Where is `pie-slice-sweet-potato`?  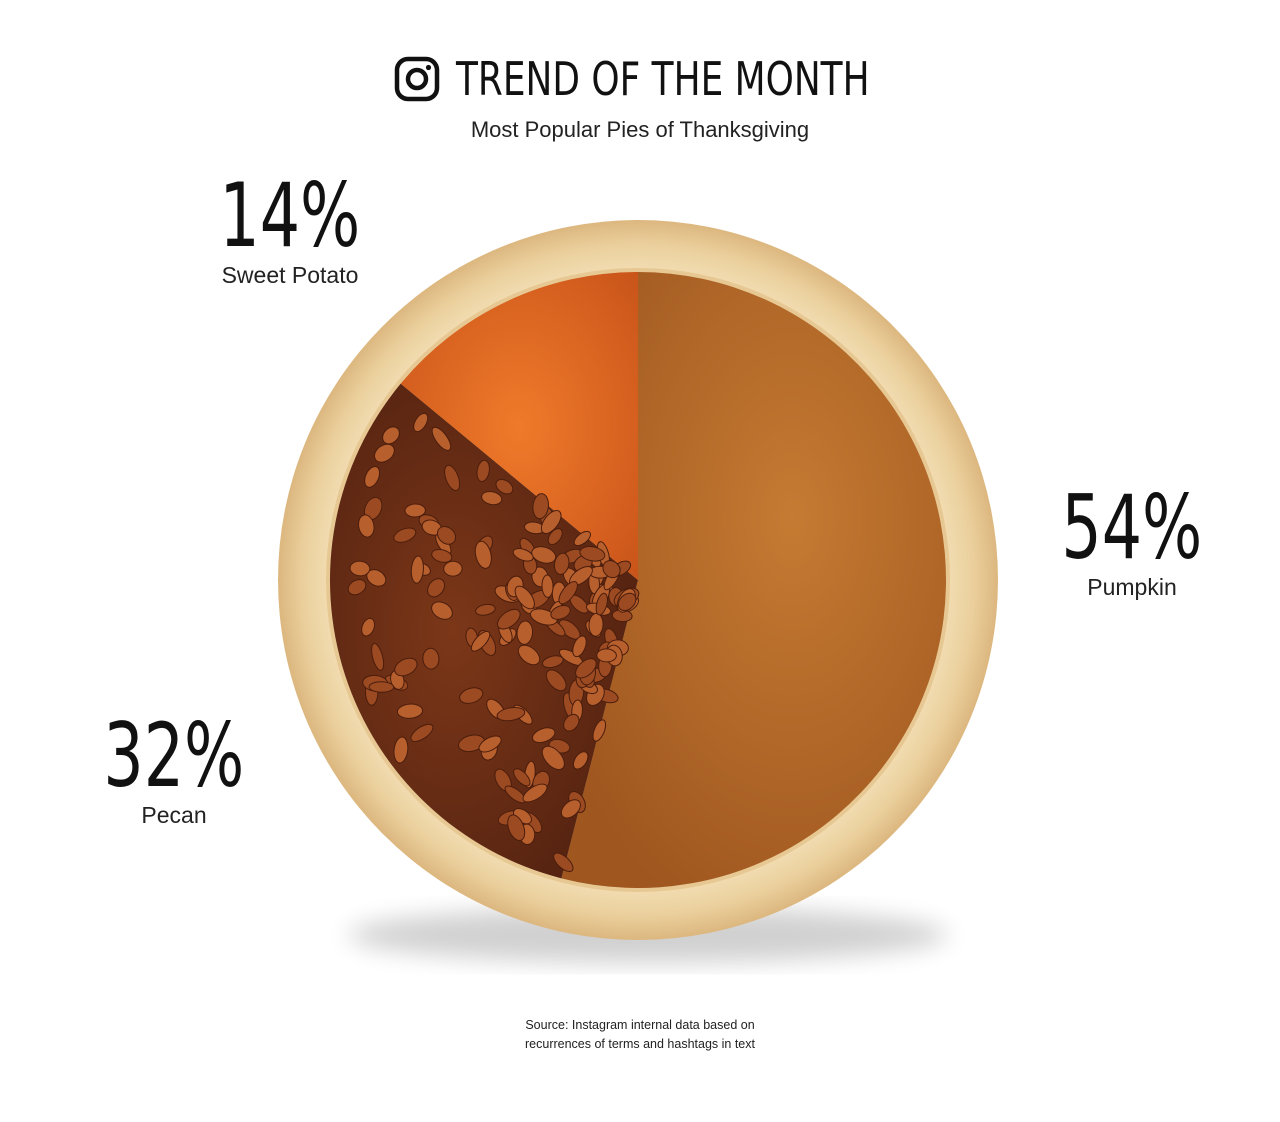 pie-slice-sweet-potato is located at coordinates (519, 426).